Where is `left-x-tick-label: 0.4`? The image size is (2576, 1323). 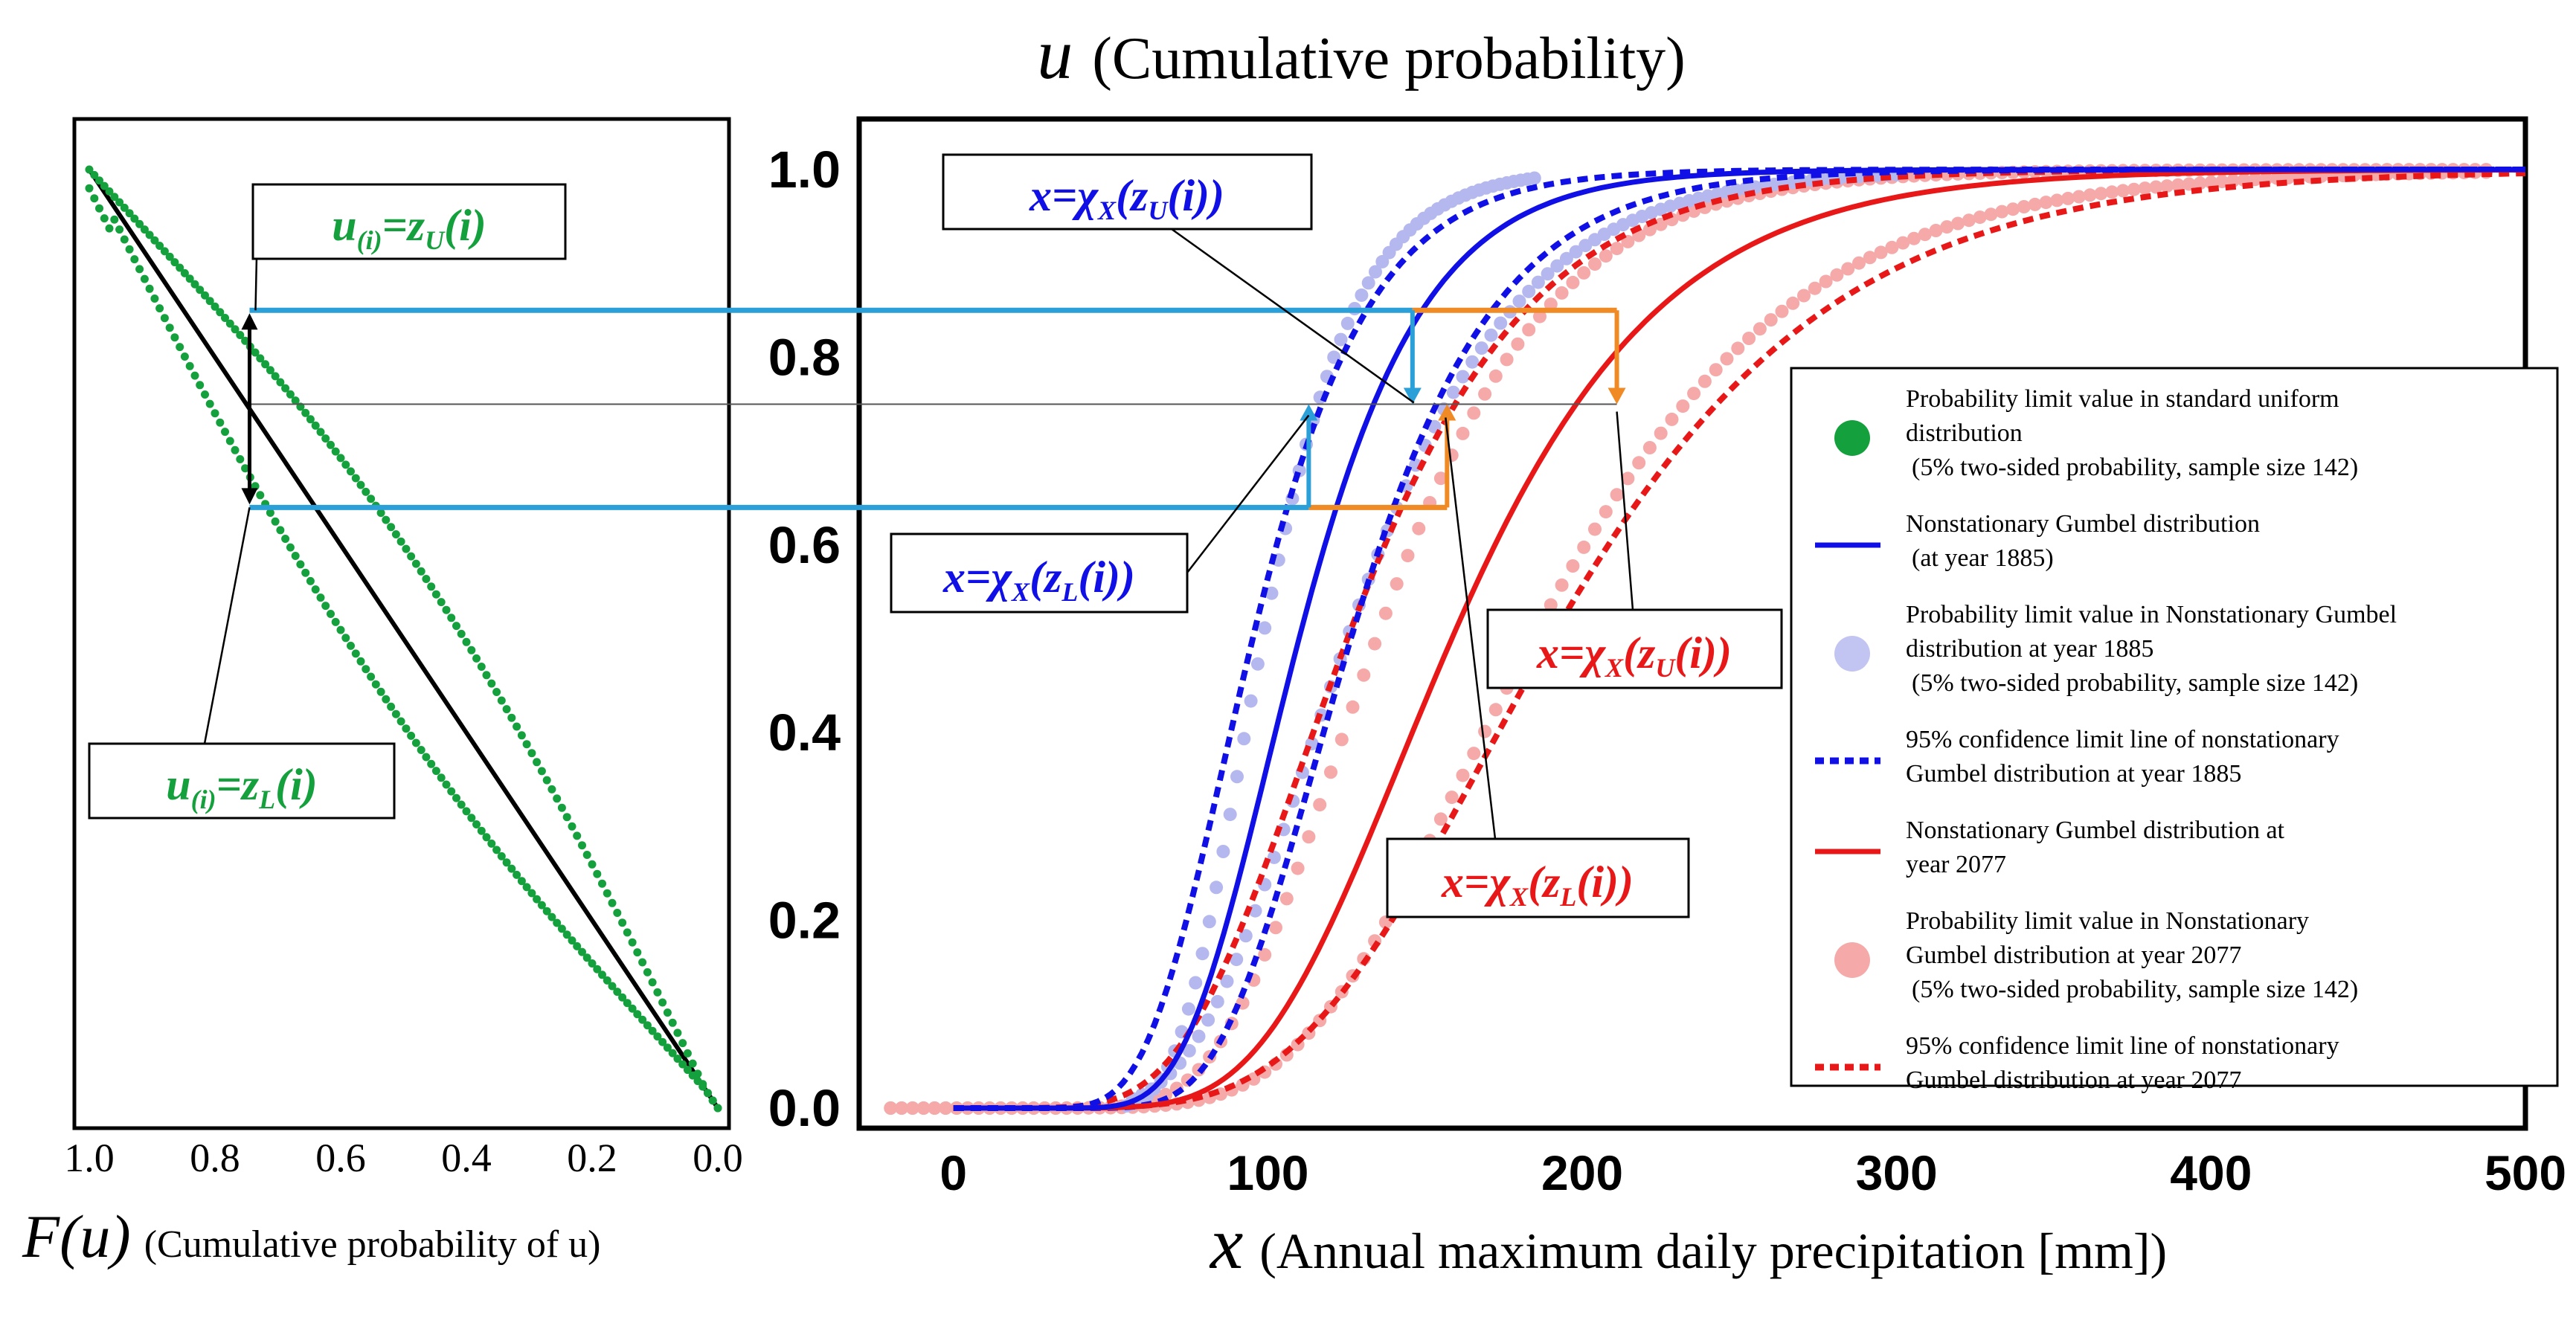
left-x-tick-label: 0.4 is located at coordinates (466, 1158).